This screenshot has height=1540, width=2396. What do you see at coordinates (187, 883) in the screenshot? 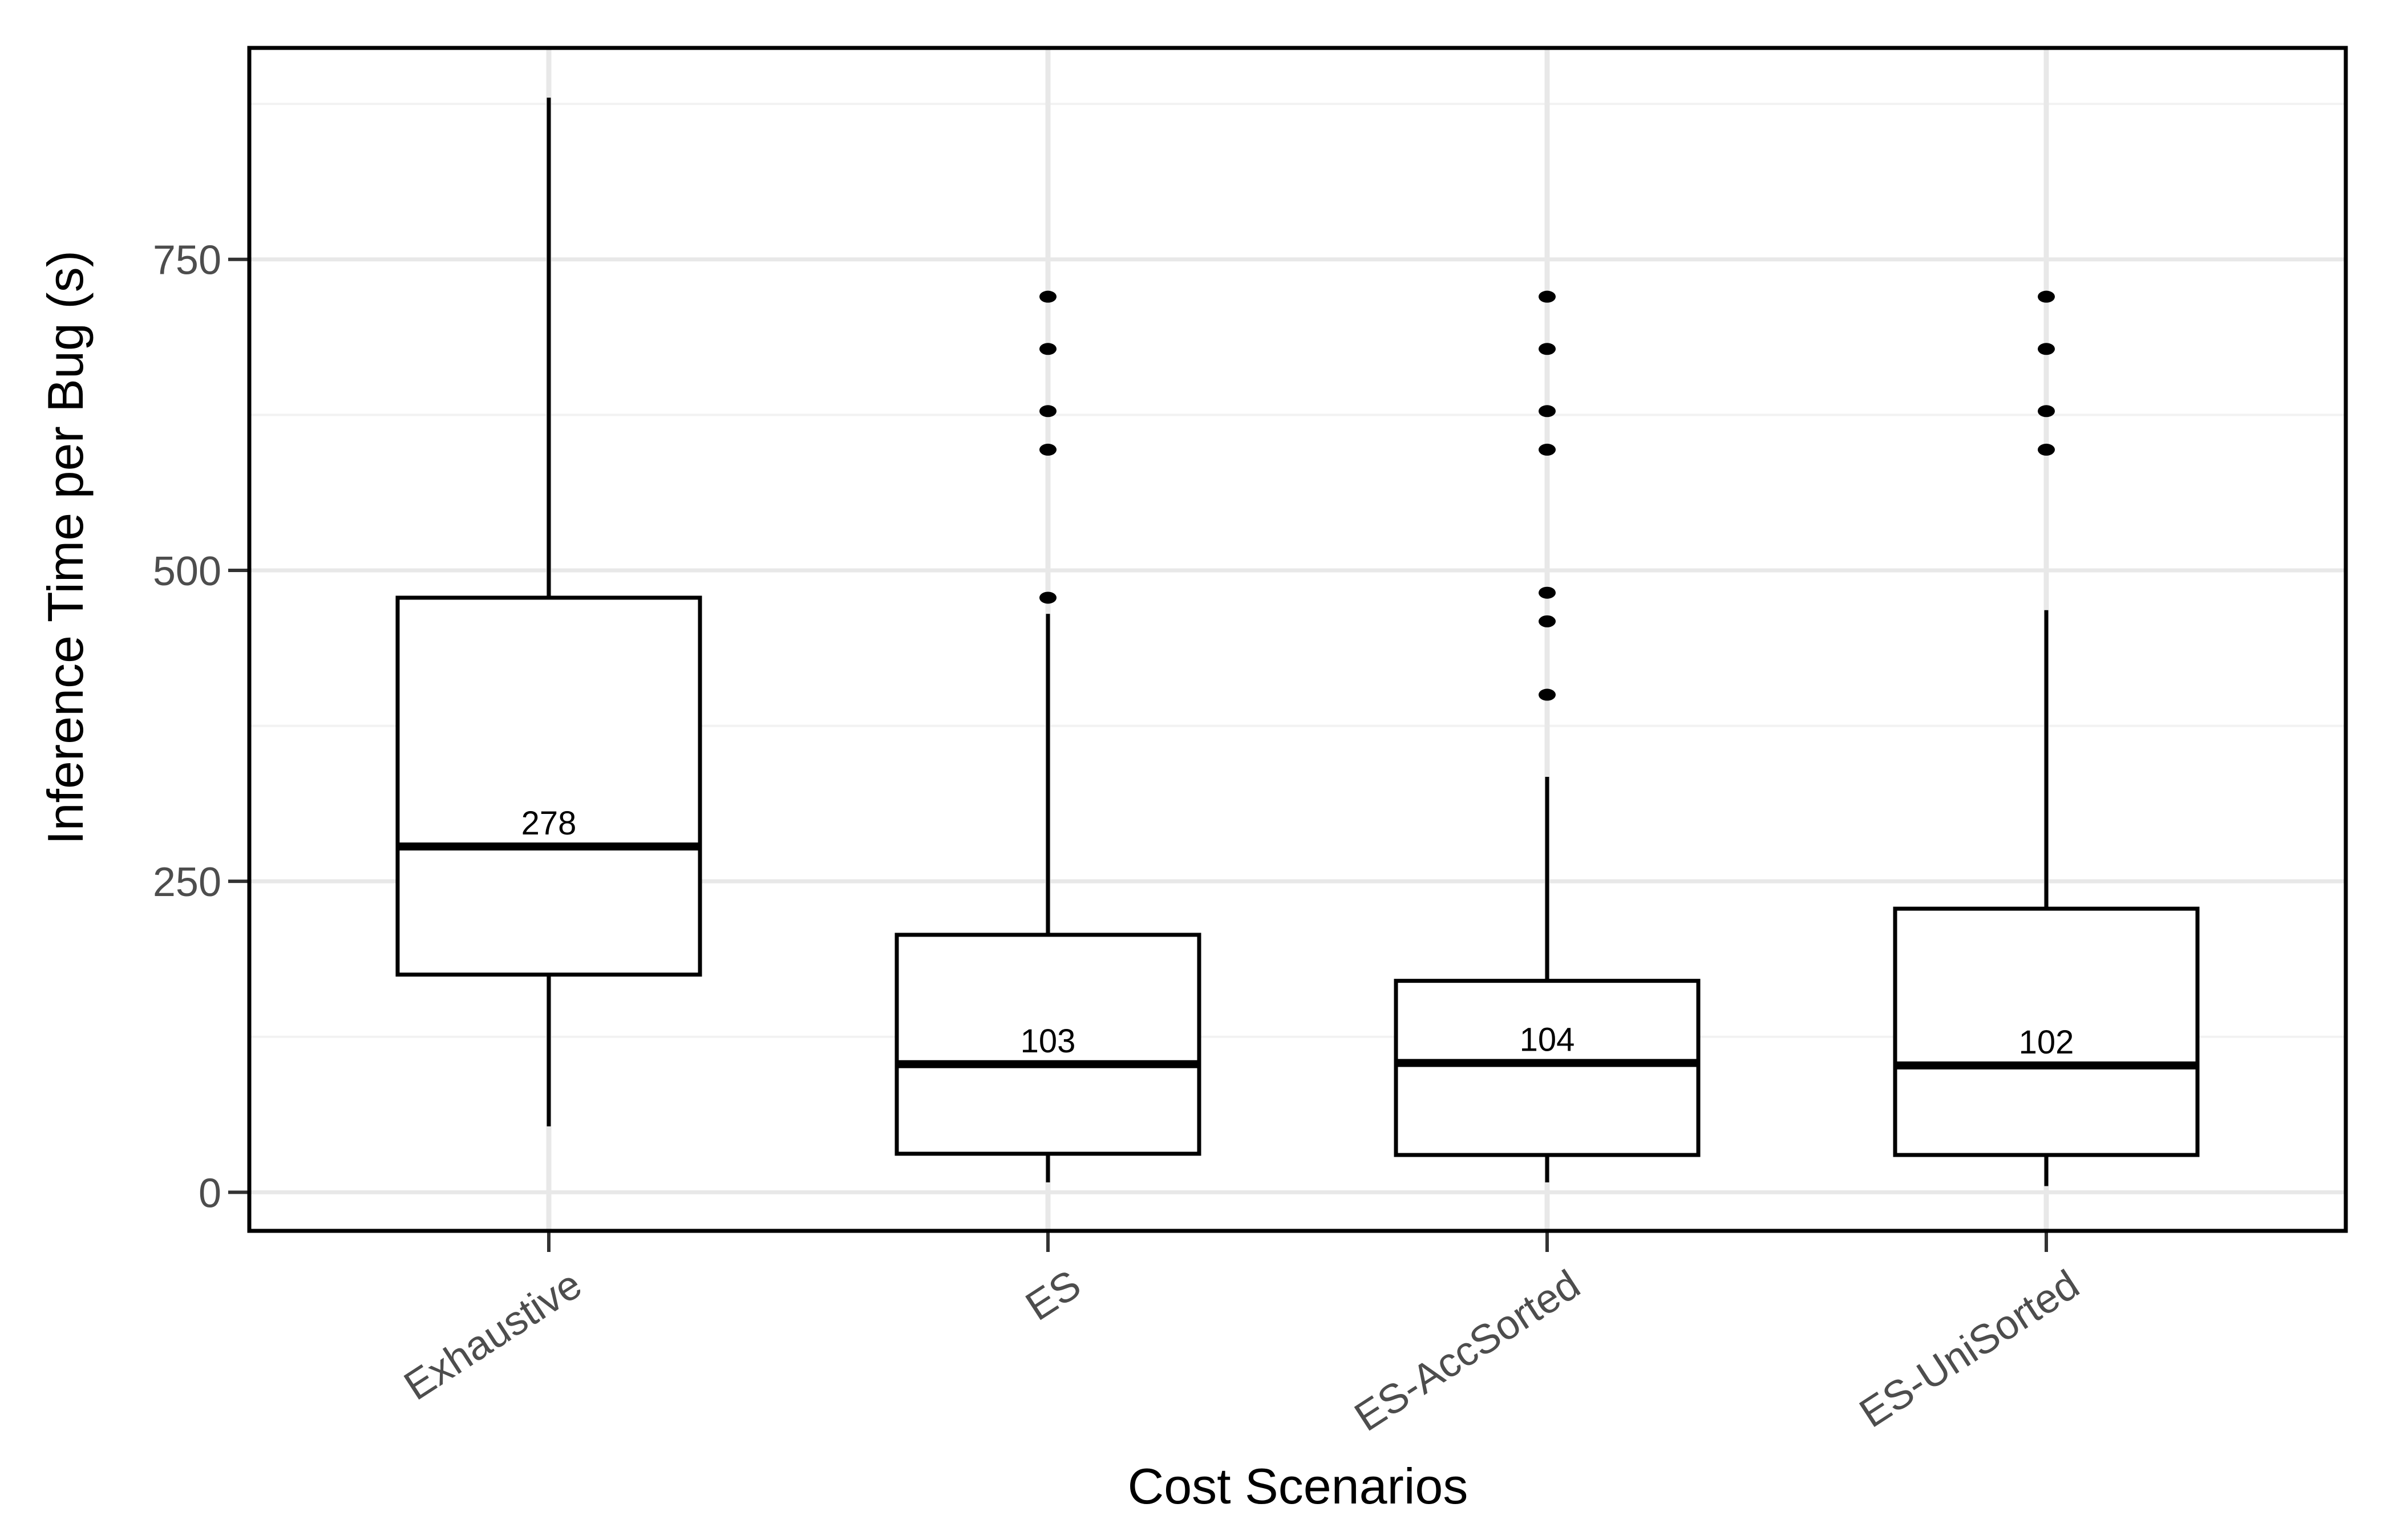
I see `y-tick-label: 250` at bounding box center [187, 883].